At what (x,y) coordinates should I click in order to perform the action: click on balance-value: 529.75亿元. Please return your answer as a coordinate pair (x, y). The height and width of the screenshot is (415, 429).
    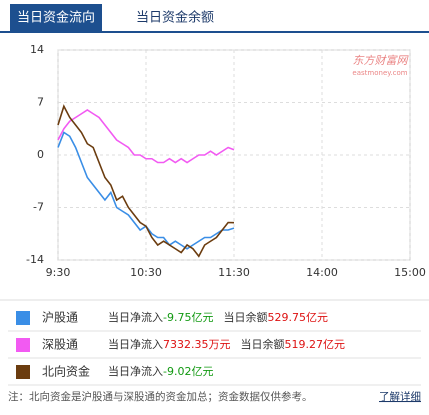
    Looking at the image, I should click on (297, 317).